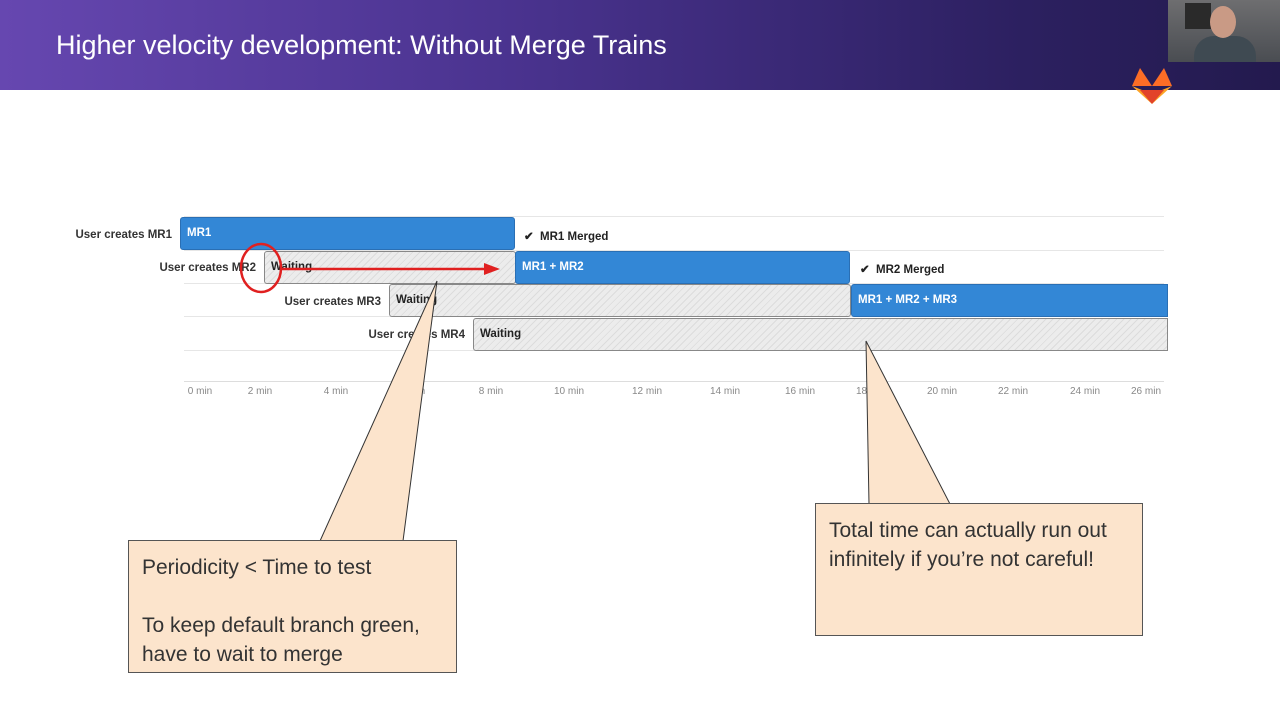 Image resolution: width=1280 pixels, height=720 pixels. I want to click on merged-label: ✔ MR1 Merged, so click(566, 237).